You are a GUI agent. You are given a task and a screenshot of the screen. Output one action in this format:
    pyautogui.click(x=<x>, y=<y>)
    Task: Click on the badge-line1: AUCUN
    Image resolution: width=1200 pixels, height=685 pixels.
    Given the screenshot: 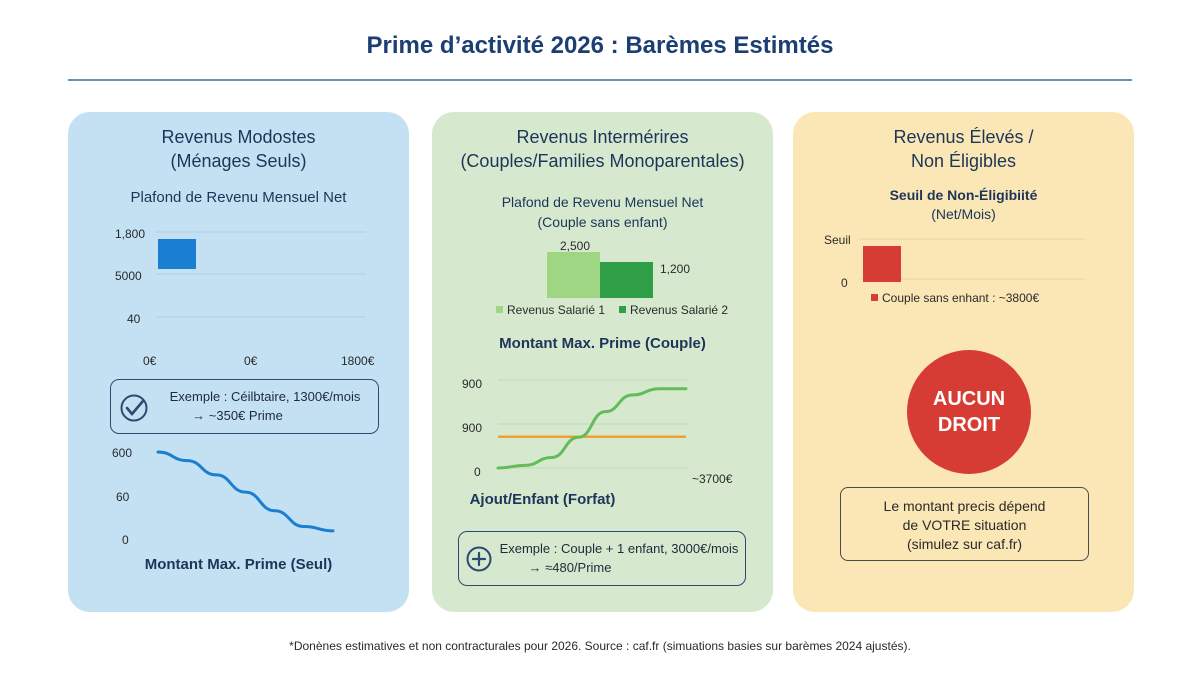 What is the action you would take?
    pyautogui.click(x=969, y=399)
    